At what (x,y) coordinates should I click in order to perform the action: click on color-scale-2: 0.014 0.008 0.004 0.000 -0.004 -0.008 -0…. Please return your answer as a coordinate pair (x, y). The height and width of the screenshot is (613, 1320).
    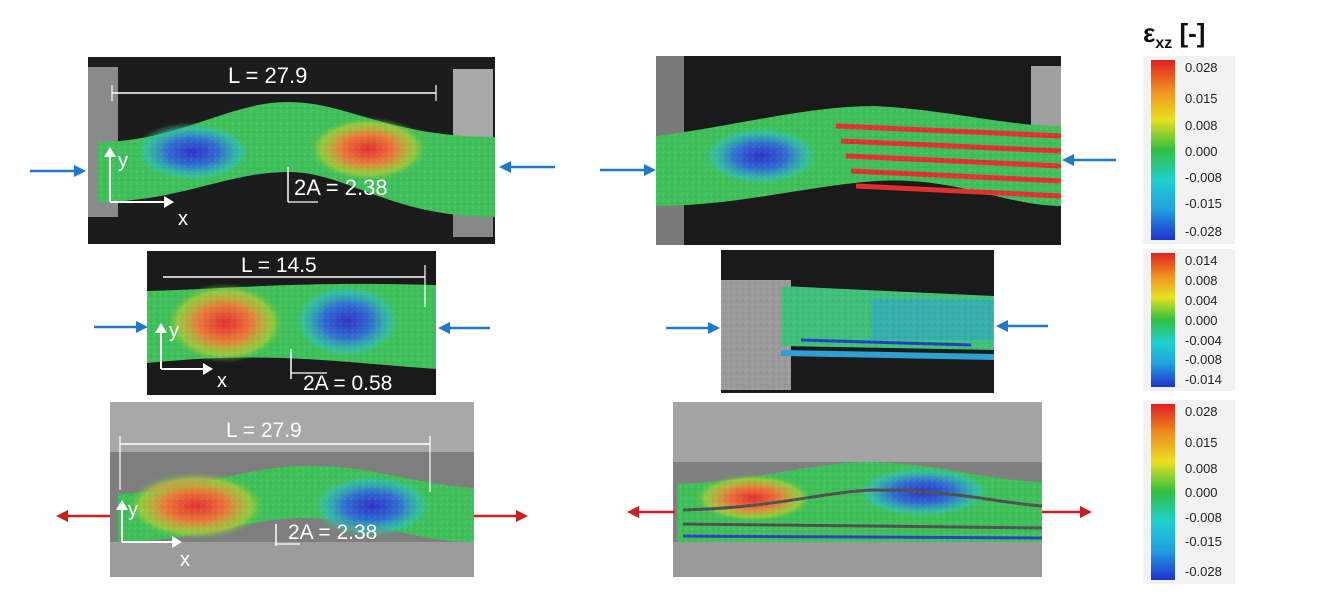
    Looking at the image, I should click on (1189, 320).